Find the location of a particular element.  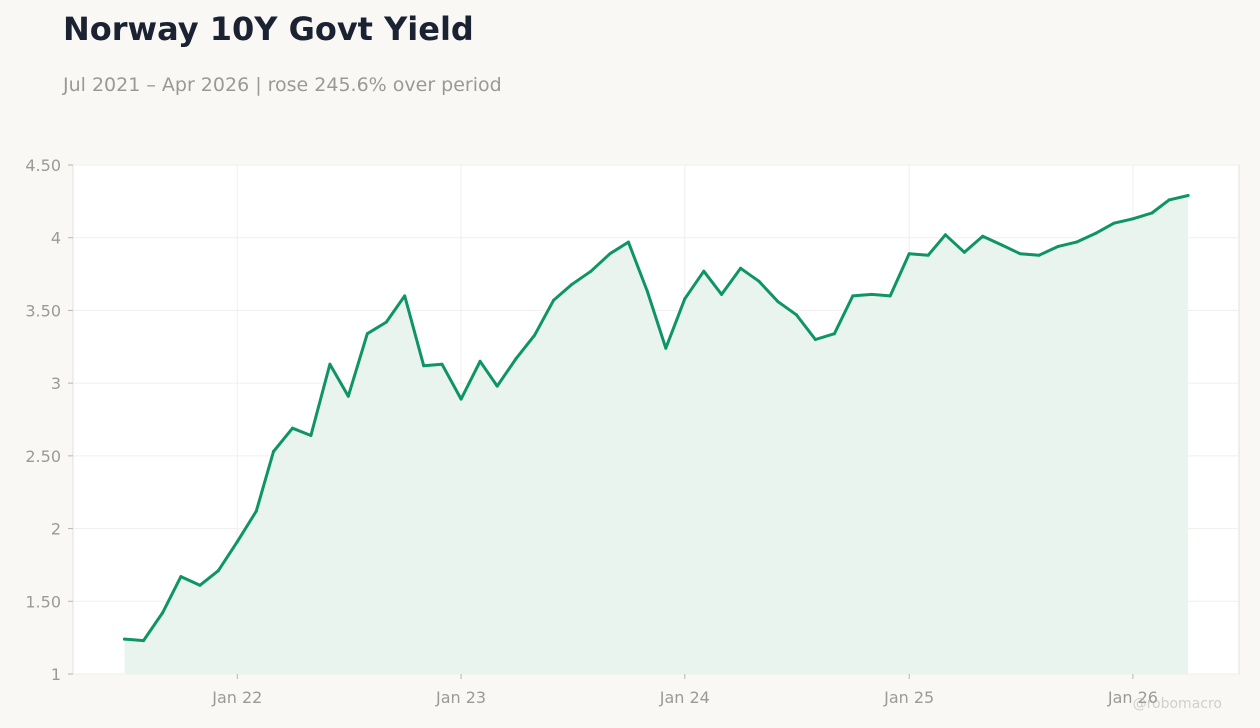

y-tick-label: 1 is located at coordinates (56, 674).